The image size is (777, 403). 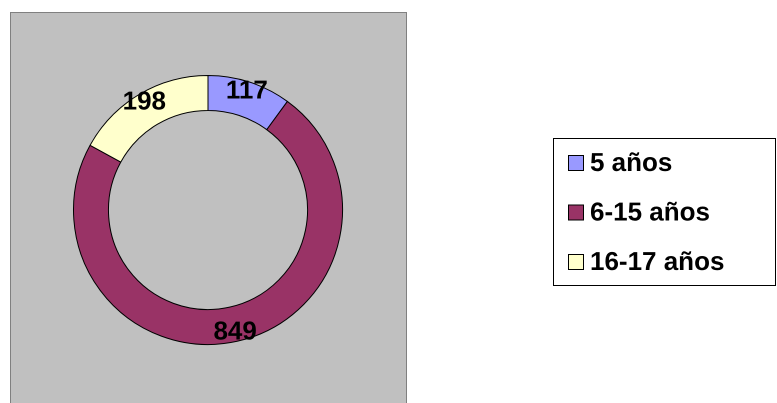 I want to click on data-label: 117, so click(x=247, y=89).